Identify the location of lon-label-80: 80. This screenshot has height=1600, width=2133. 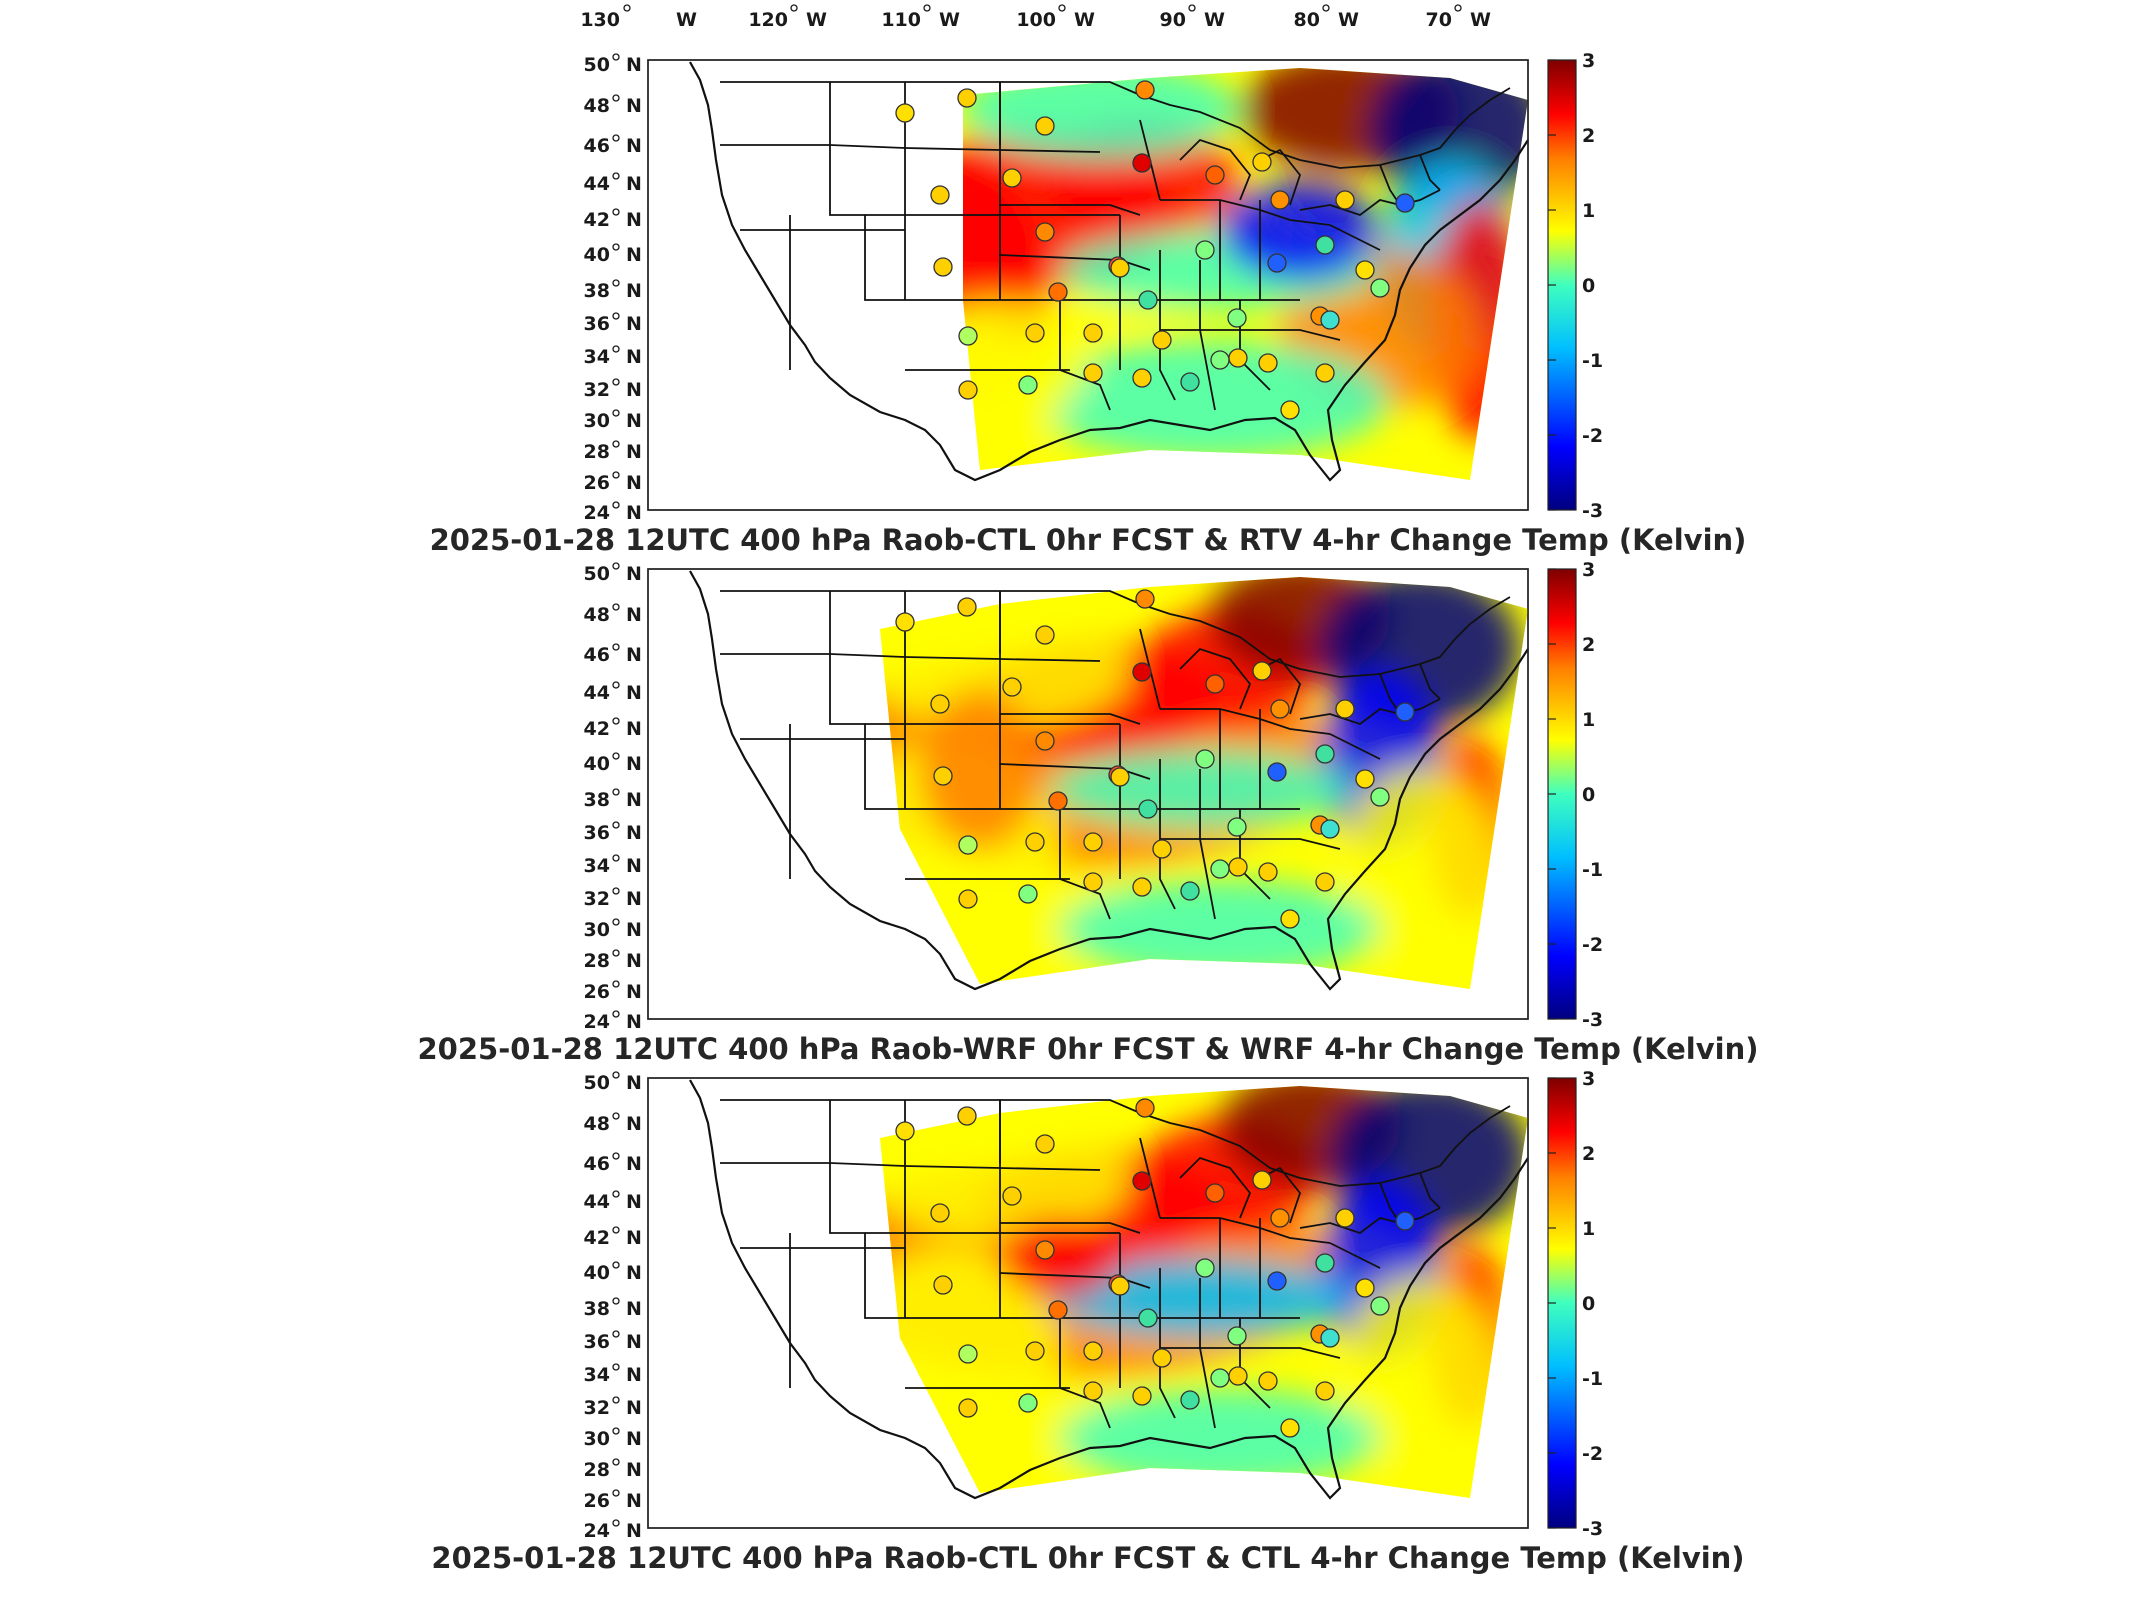
(1307, 20).